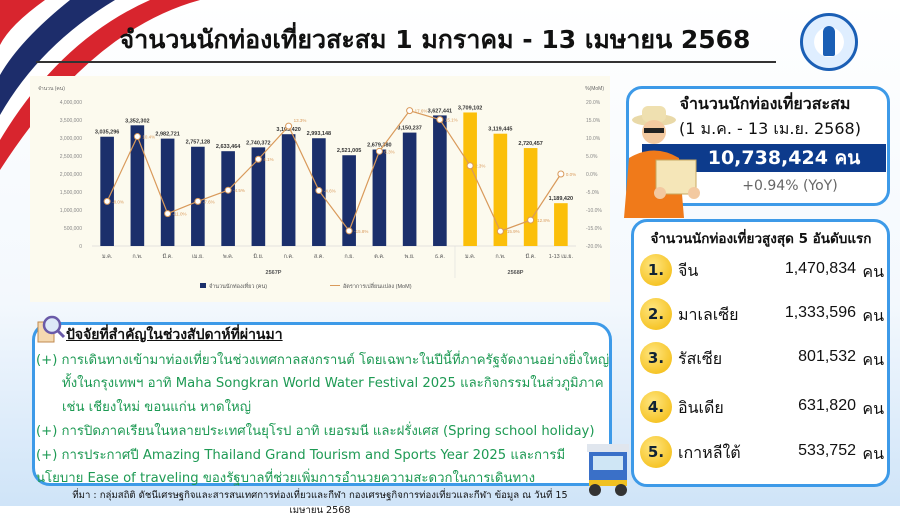 This screenshot has height=518, width=900. What do you see at coordinates (100, 85) in the screenshot?
I see `thai-flag-decoration` at bounding box center [100, 85].